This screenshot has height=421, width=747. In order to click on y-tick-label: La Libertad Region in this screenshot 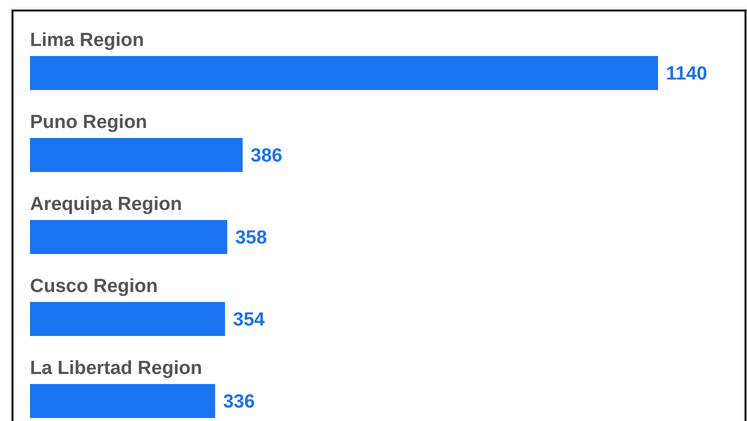, I will do `click(116, 368)`.